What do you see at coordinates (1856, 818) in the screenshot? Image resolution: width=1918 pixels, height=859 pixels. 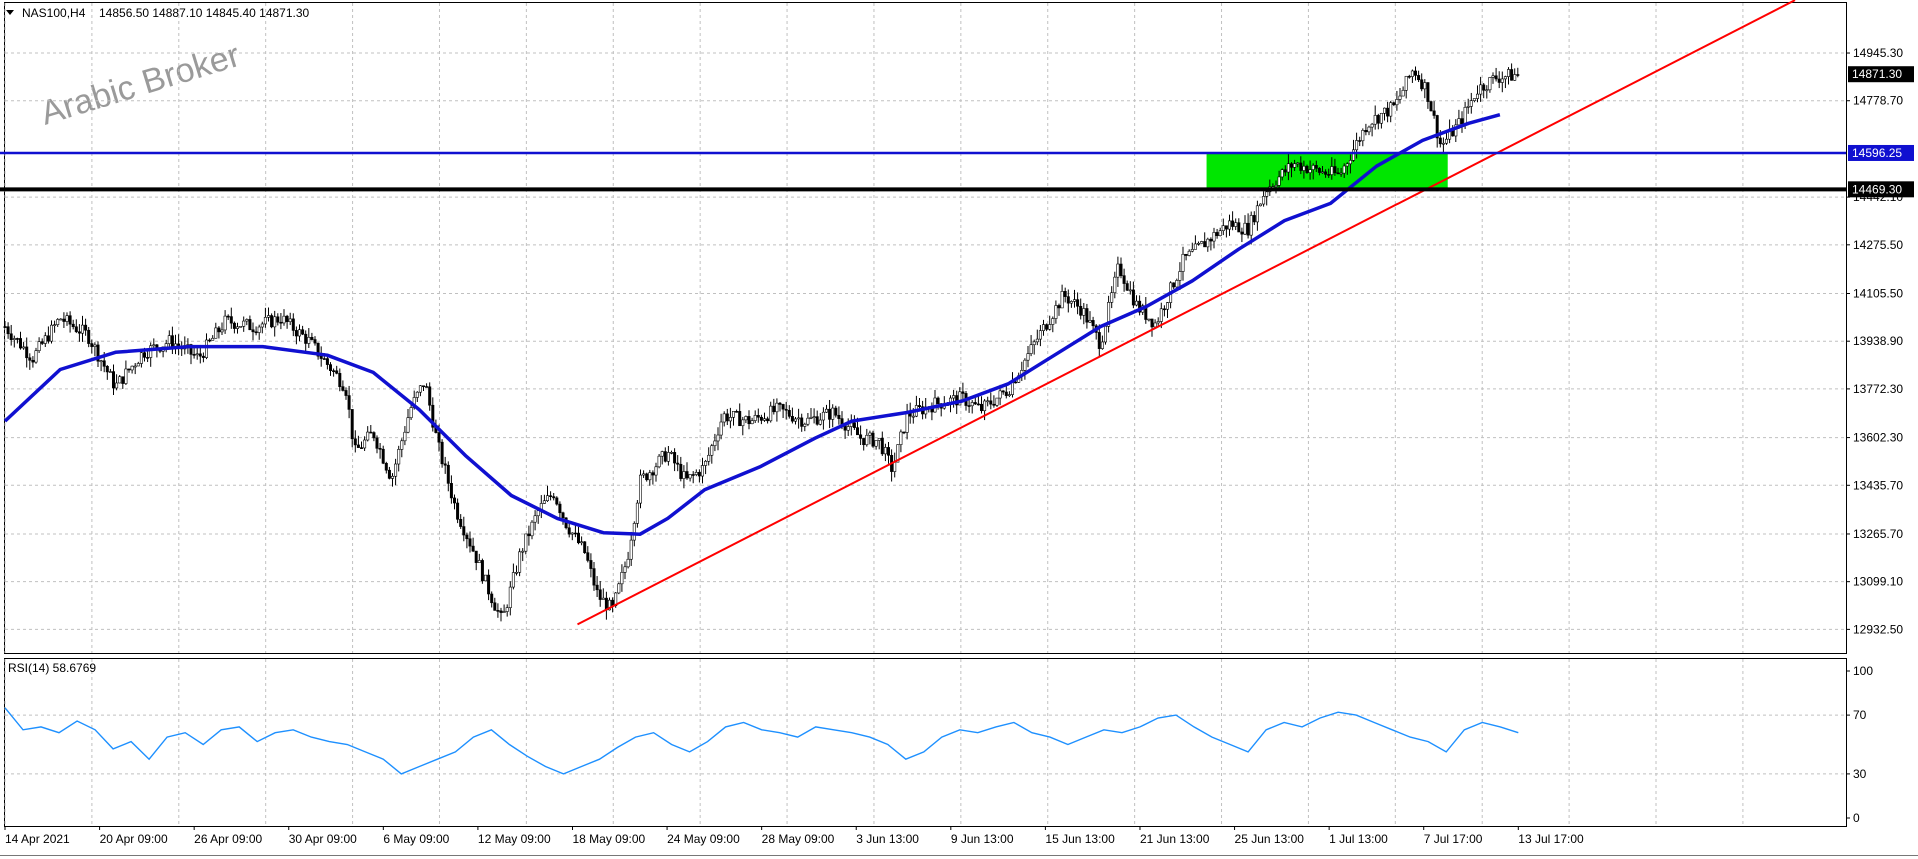 I see `rsi-tick-label: 0` at bounding box center [1856, 818].